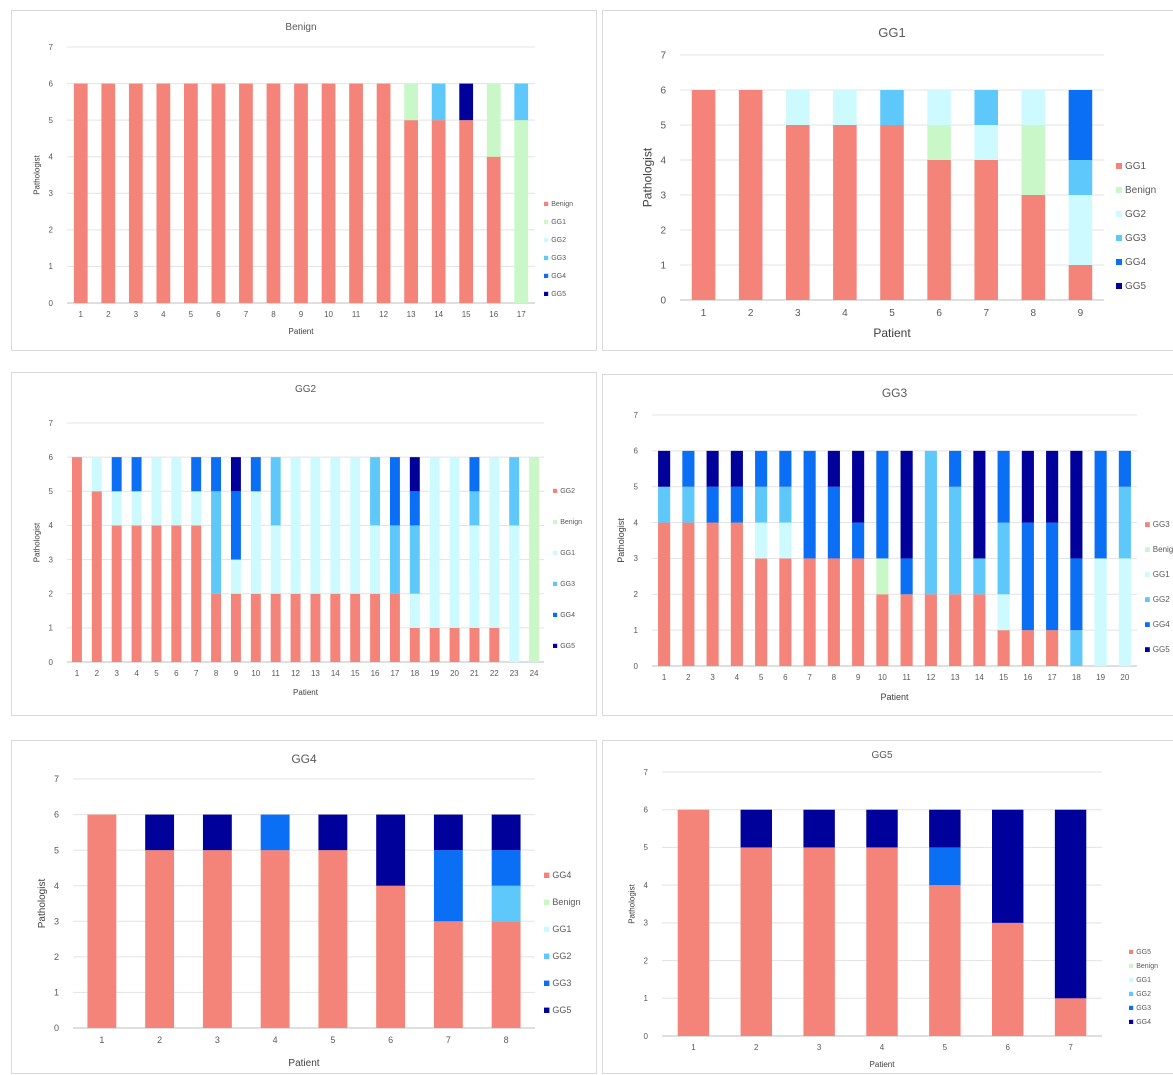 This screenshot has height=1075, width=1173. I want to click on x-tick-label: 21, so click(474, 673).